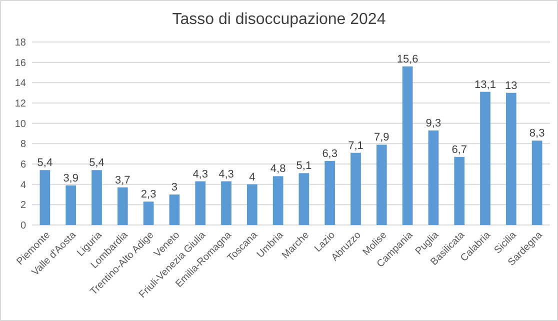 Image resolution: width=558 pixels, height=321 pixels. I want to click on data-label: 3,7, so click(122, 180).